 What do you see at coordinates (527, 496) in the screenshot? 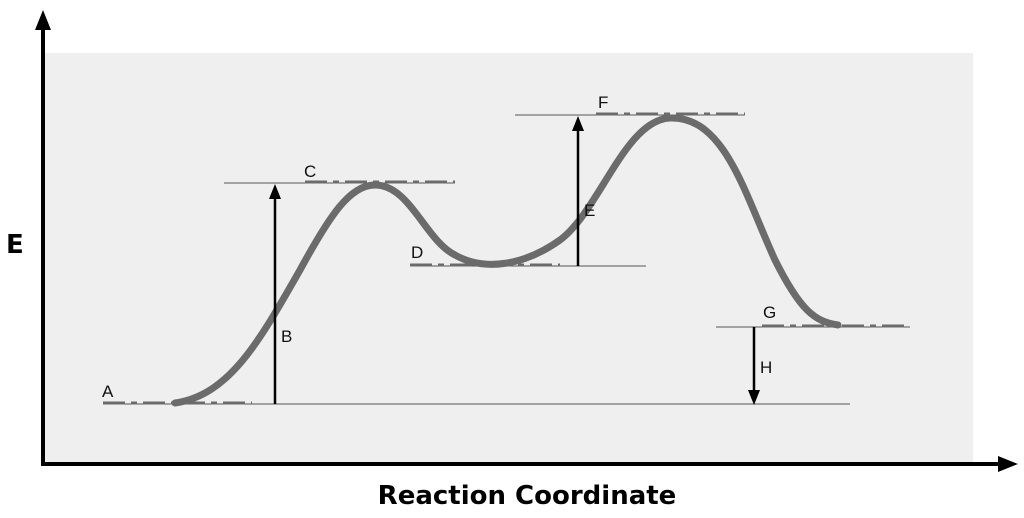
I see `x-axis-title: Reaction Coordinate` at bounding box center [527, 496].